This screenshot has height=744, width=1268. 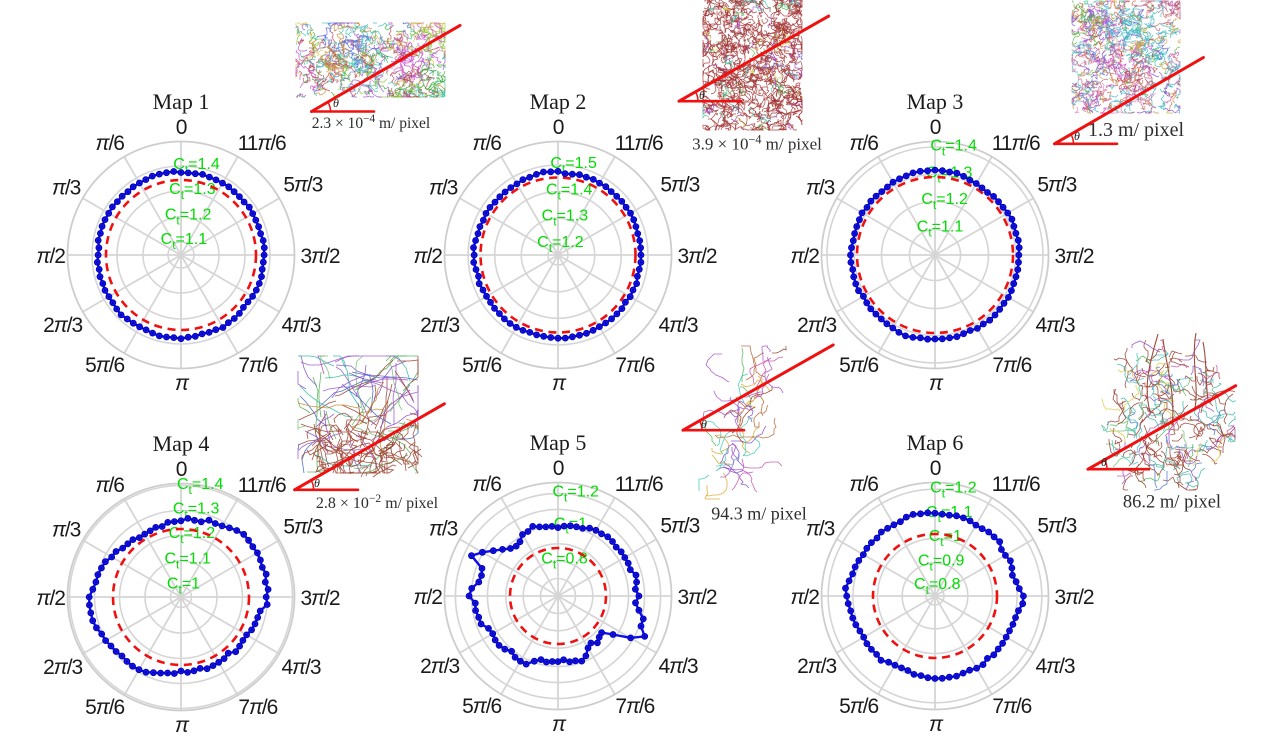 I want to click on svg-text: Ct=0.9, so click(x=941, y=563).